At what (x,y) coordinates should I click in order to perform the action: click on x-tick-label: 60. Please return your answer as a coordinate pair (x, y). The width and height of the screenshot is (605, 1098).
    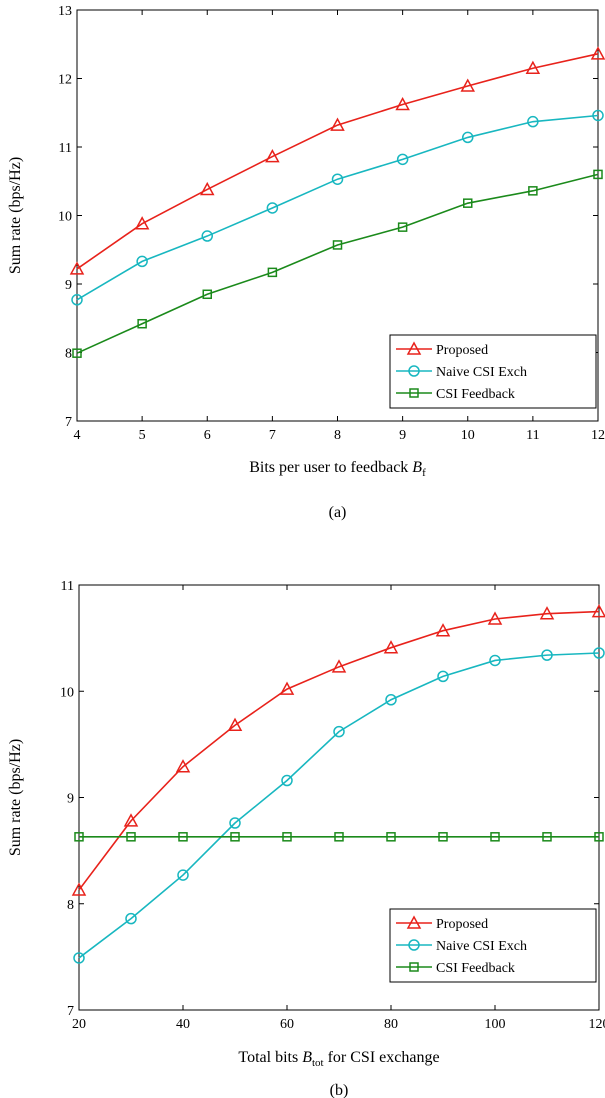
    Looking at the image, I should click on (287, 1024).